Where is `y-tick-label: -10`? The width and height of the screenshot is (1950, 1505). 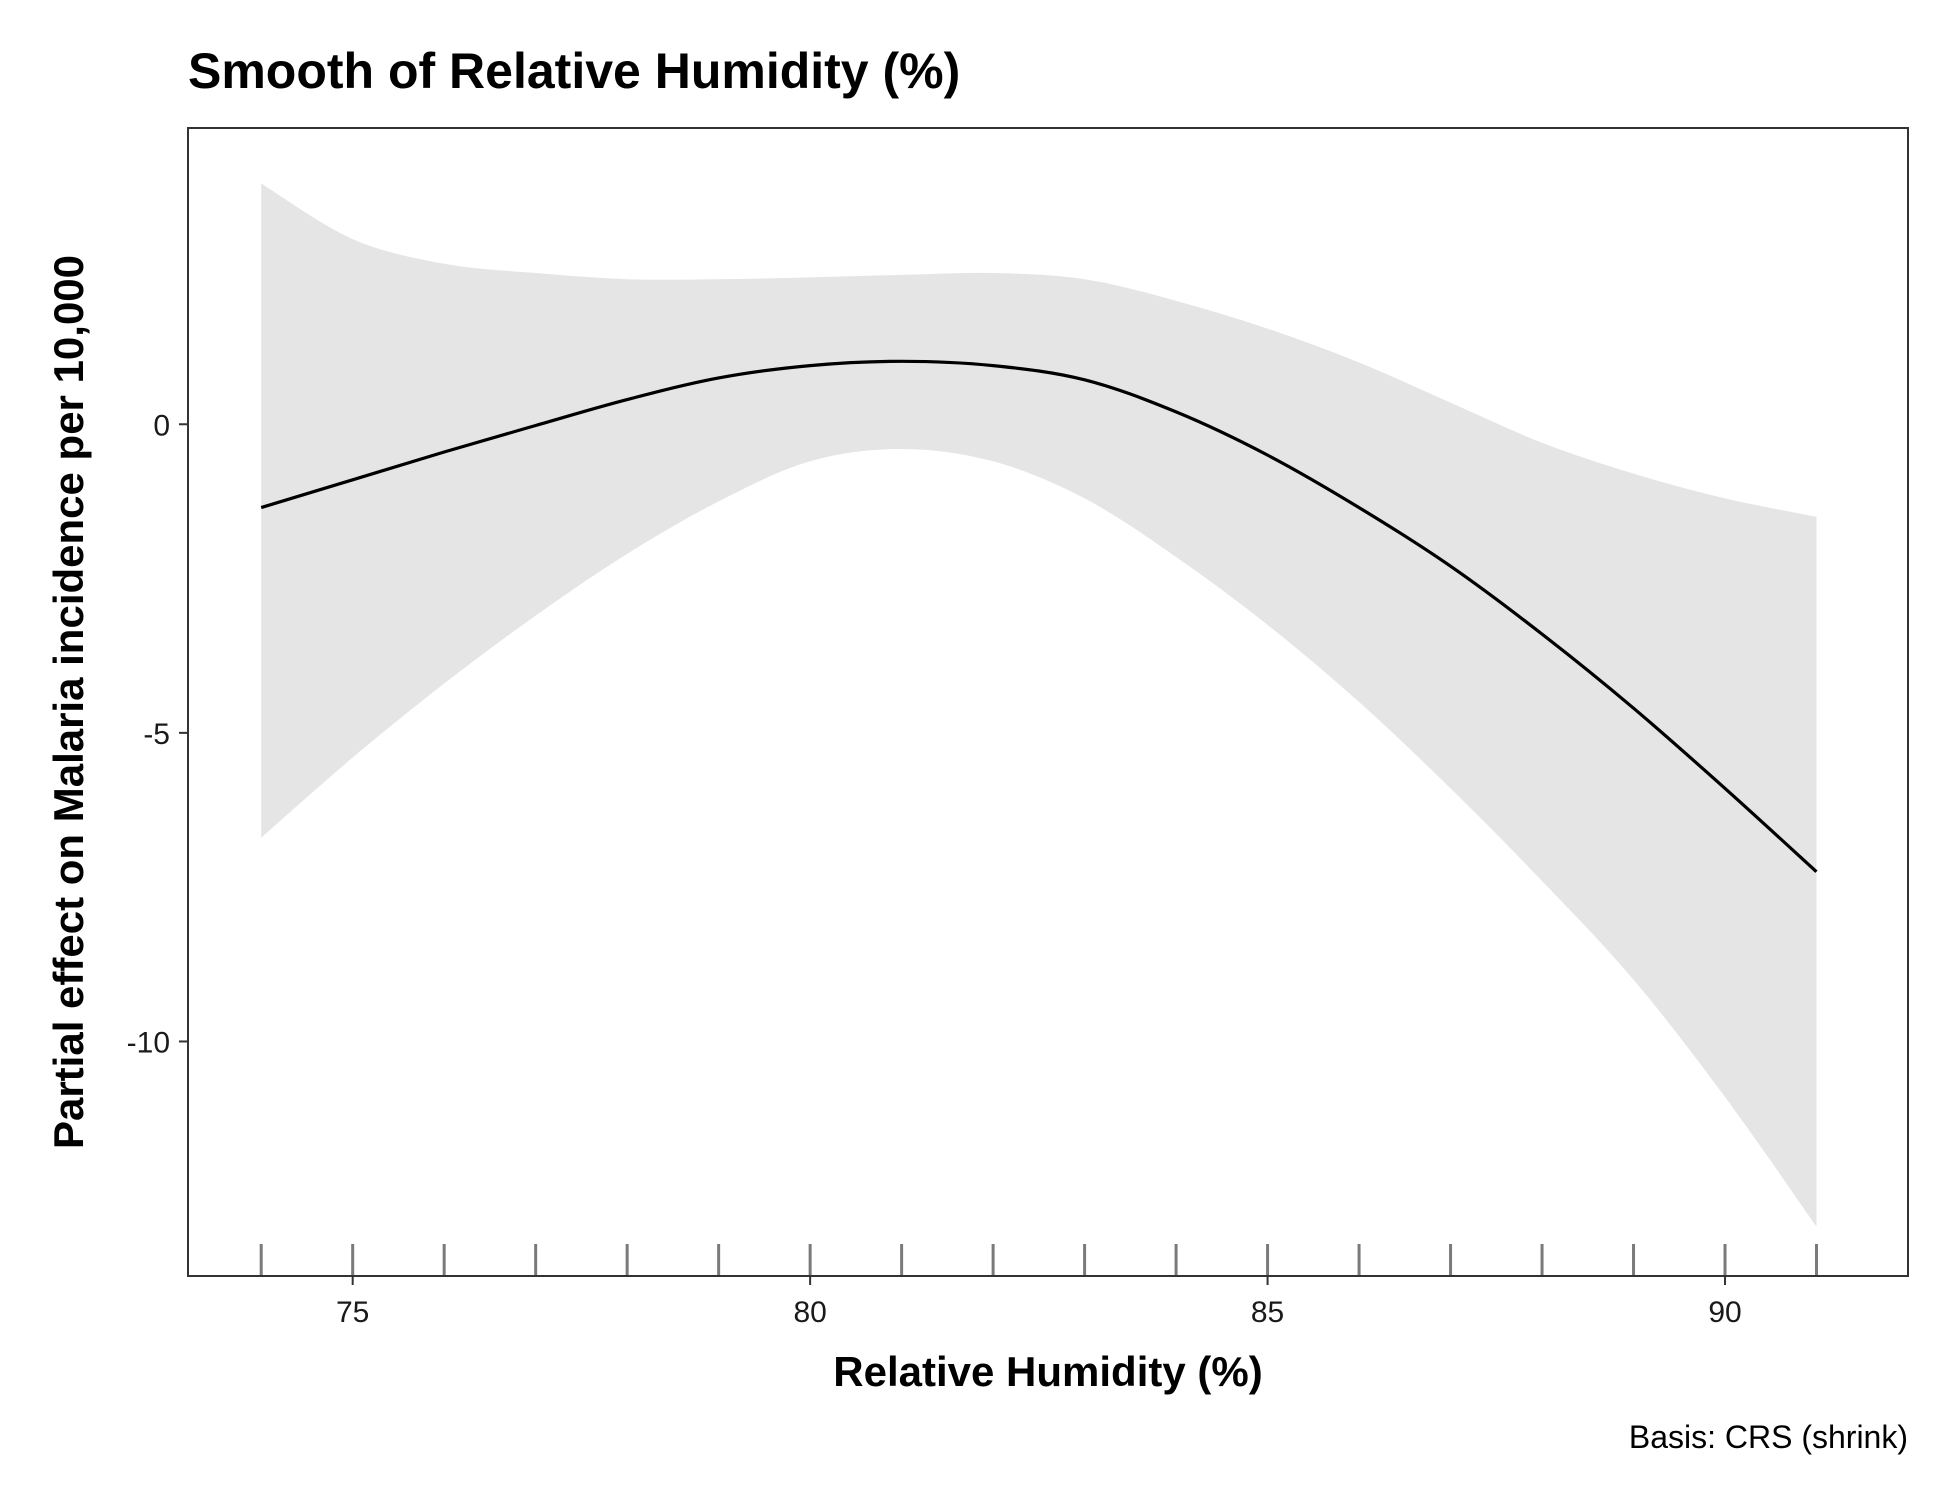
y-tick-label: -10 is located at coordinates (148, 1042).